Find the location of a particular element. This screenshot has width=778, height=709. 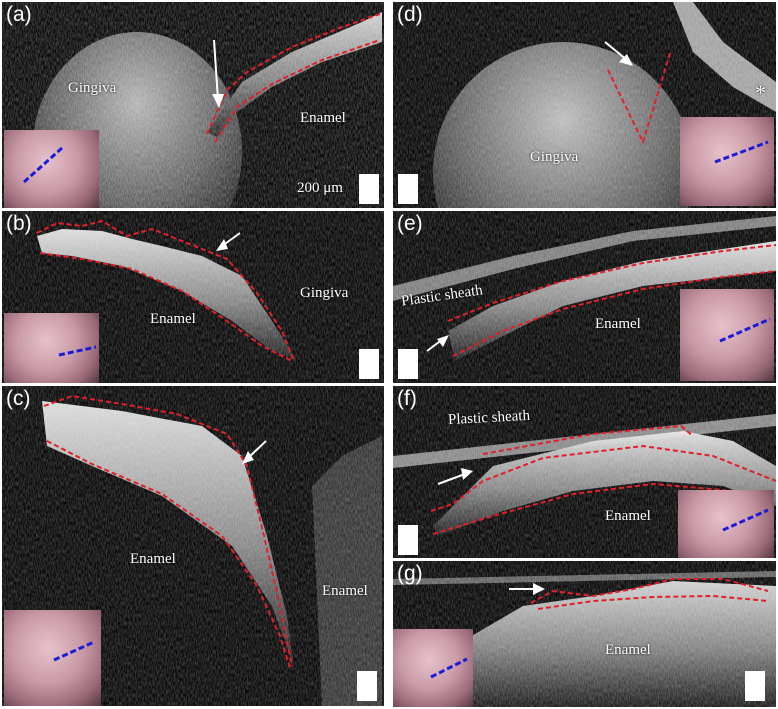

panel-b-label: (b) is located at coordinates (19, 223).